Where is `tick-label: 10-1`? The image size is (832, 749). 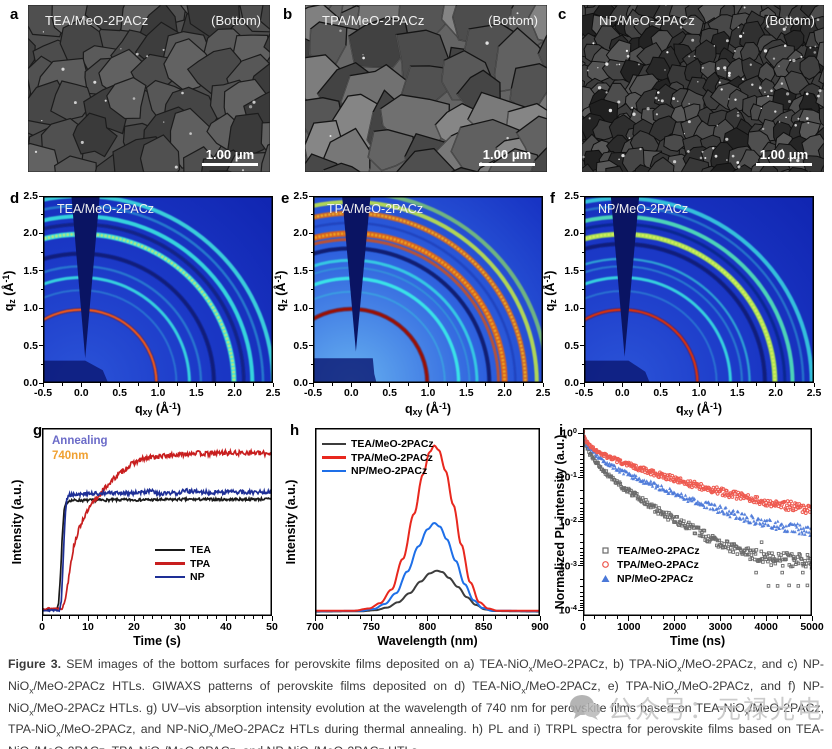
tick-label: 10-1 is located at coordinates (567, 477).